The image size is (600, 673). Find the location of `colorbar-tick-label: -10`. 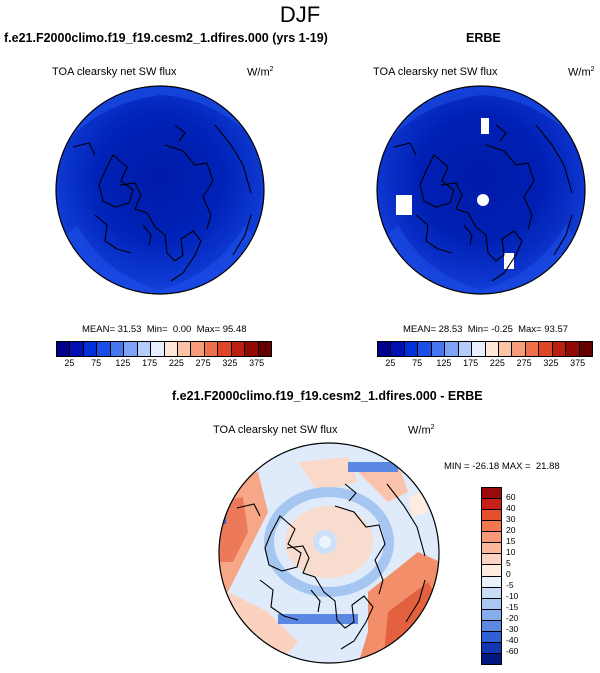

colorbar-tick-label: -10 is located at coordinates (512, 596).